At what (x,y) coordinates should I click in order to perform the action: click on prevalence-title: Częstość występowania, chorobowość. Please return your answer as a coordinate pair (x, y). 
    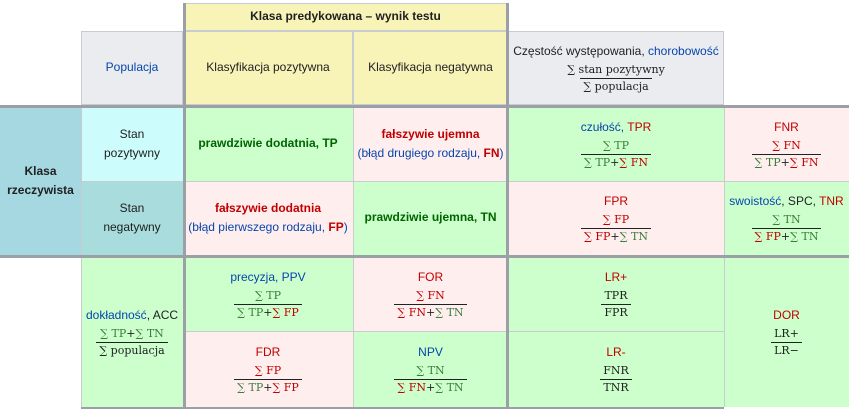
    Looking at the image, I should click on (616, 50).